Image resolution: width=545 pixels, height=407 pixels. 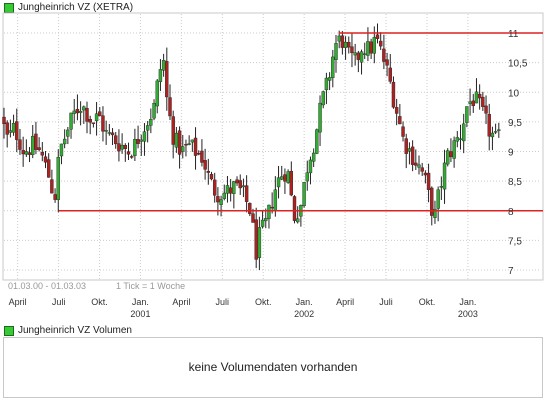 I want to click on y-tick-label: 9,5, so click(x=515, y=123).